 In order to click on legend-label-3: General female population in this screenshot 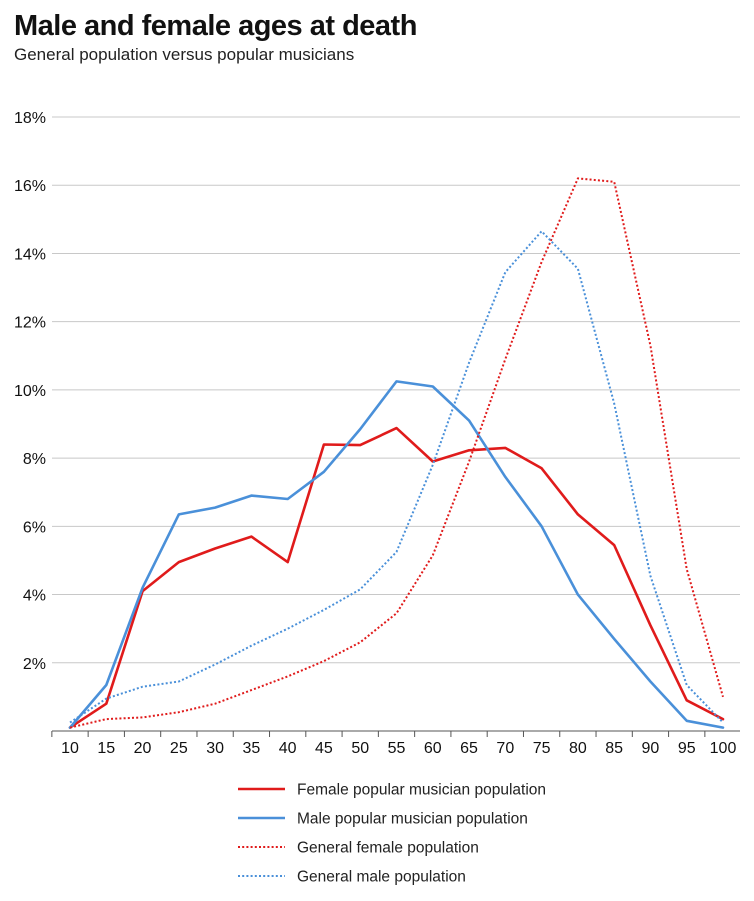, I will do `click(388, 848)`.